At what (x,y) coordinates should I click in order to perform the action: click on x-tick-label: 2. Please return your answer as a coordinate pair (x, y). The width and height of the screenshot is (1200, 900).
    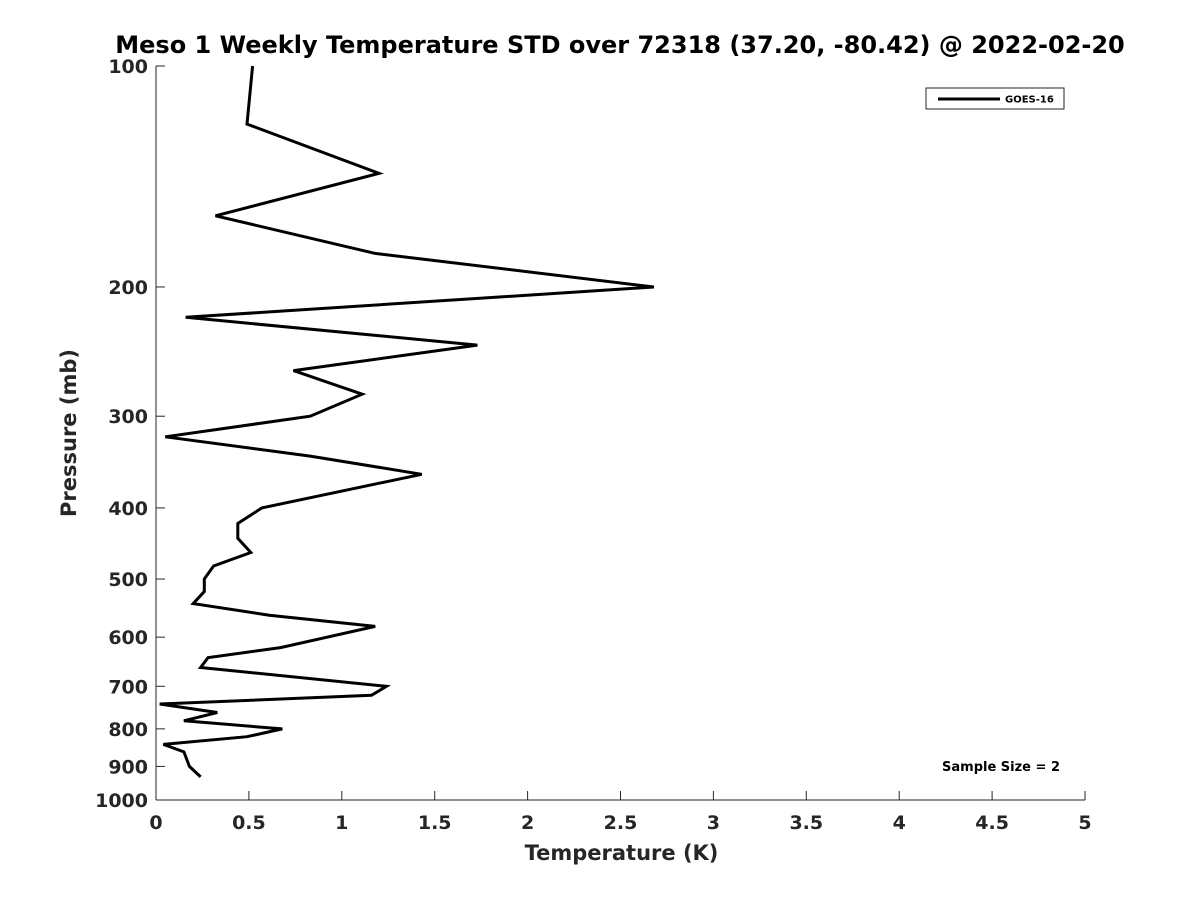
    Looking at the image, I should click on (527, 823).